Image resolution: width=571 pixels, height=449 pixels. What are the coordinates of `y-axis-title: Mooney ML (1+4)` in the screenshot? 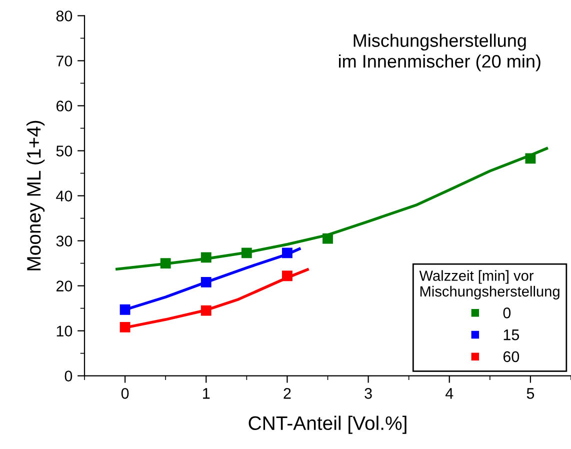 It's located at (35, 195).